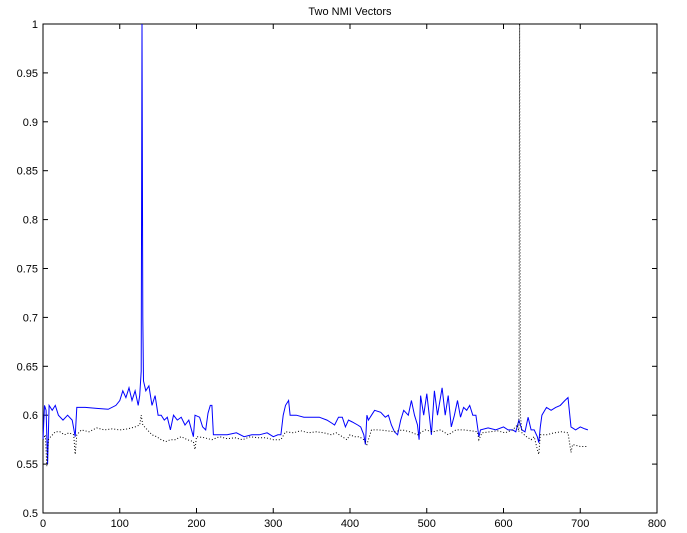 Image resolution: width=687 pixels, height=533 pixels. Describe the element at coordinates (580, 524) in the screenshot. I see `x-tick-label: 700` at that location.